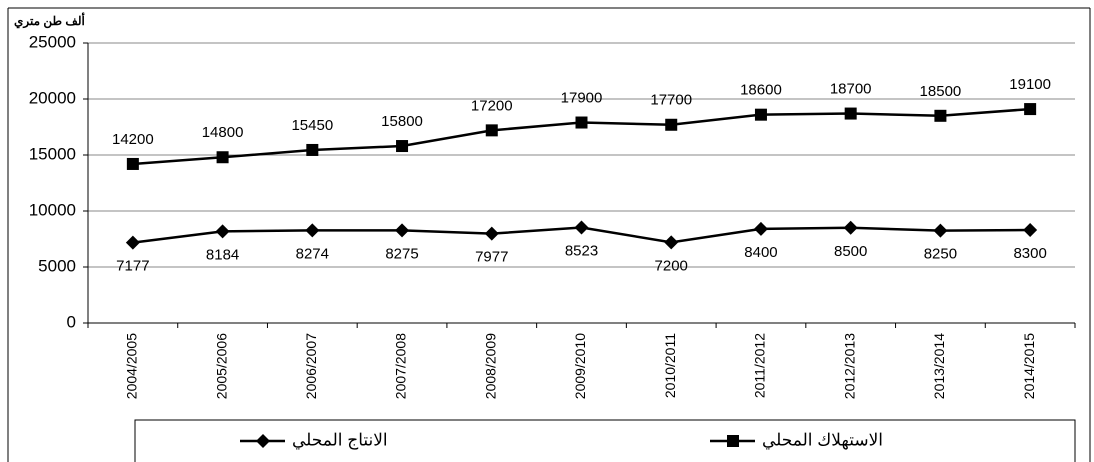  I want to click on y-tick-label: 10000, so click(52, 209).